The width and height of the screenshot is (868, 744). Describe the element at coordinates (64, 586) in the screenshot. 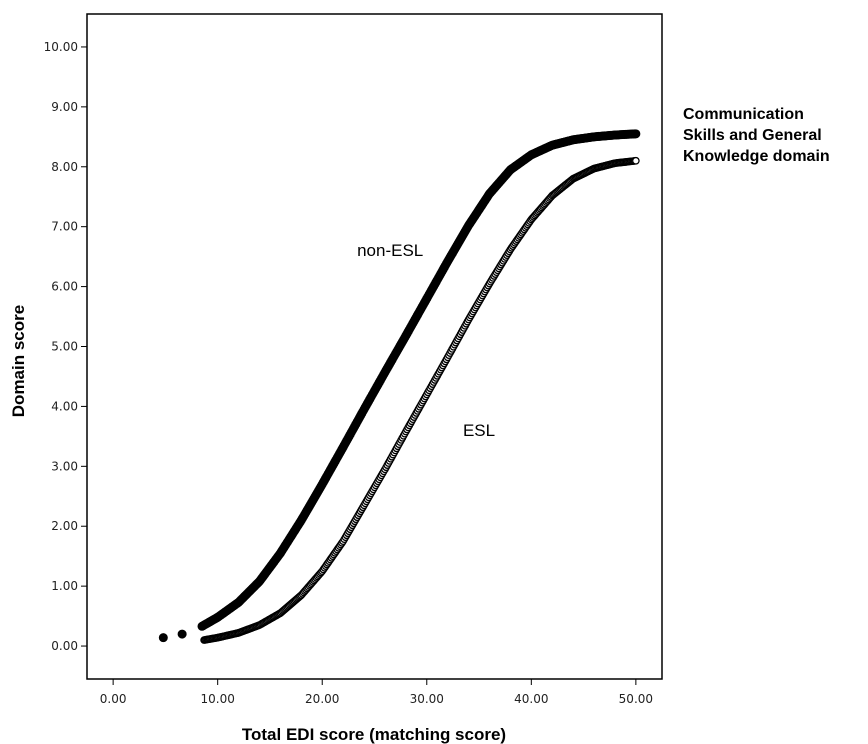

I see `y-tick-label: 1.00` at that location.